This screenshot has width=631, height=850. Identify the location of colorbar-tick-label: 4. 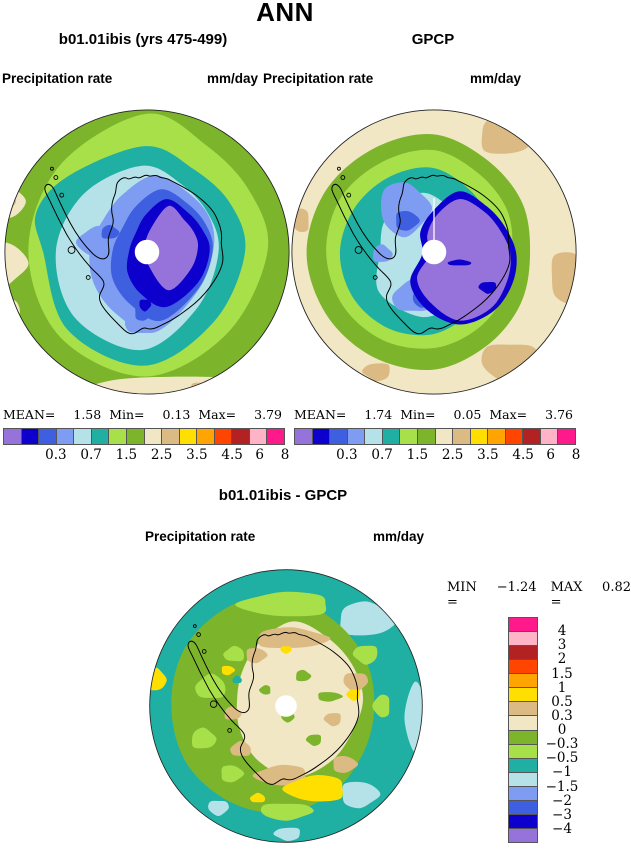
(562, 631).